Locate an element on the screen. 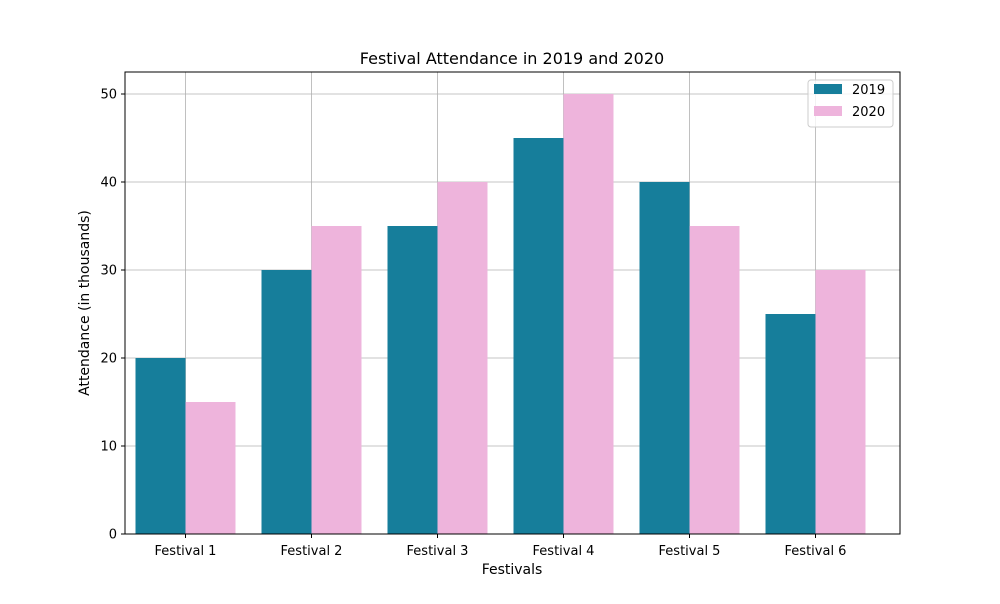 The image size is (1000, 604). legend-swatch-2020 is located at coordinates (828, 111).